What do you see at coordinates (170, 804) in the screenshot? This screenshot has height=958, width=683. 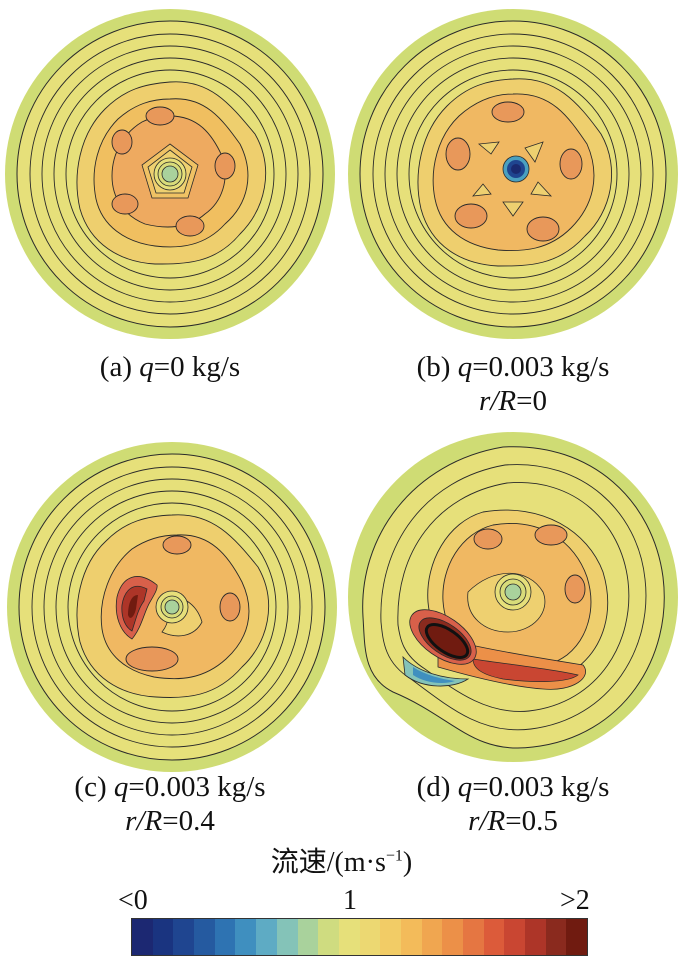 I see `caption-c: (c) q=0.003 kg/s r/R=0.4` at bounding box center [170, 804].